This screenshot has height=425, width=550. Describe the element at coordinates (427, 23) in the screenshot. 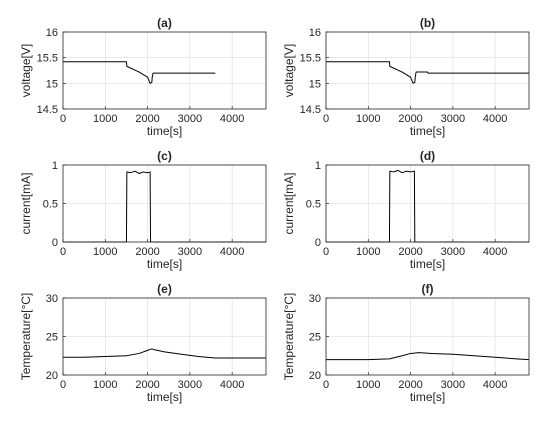

I see `subplot-title: (b)` at that location.